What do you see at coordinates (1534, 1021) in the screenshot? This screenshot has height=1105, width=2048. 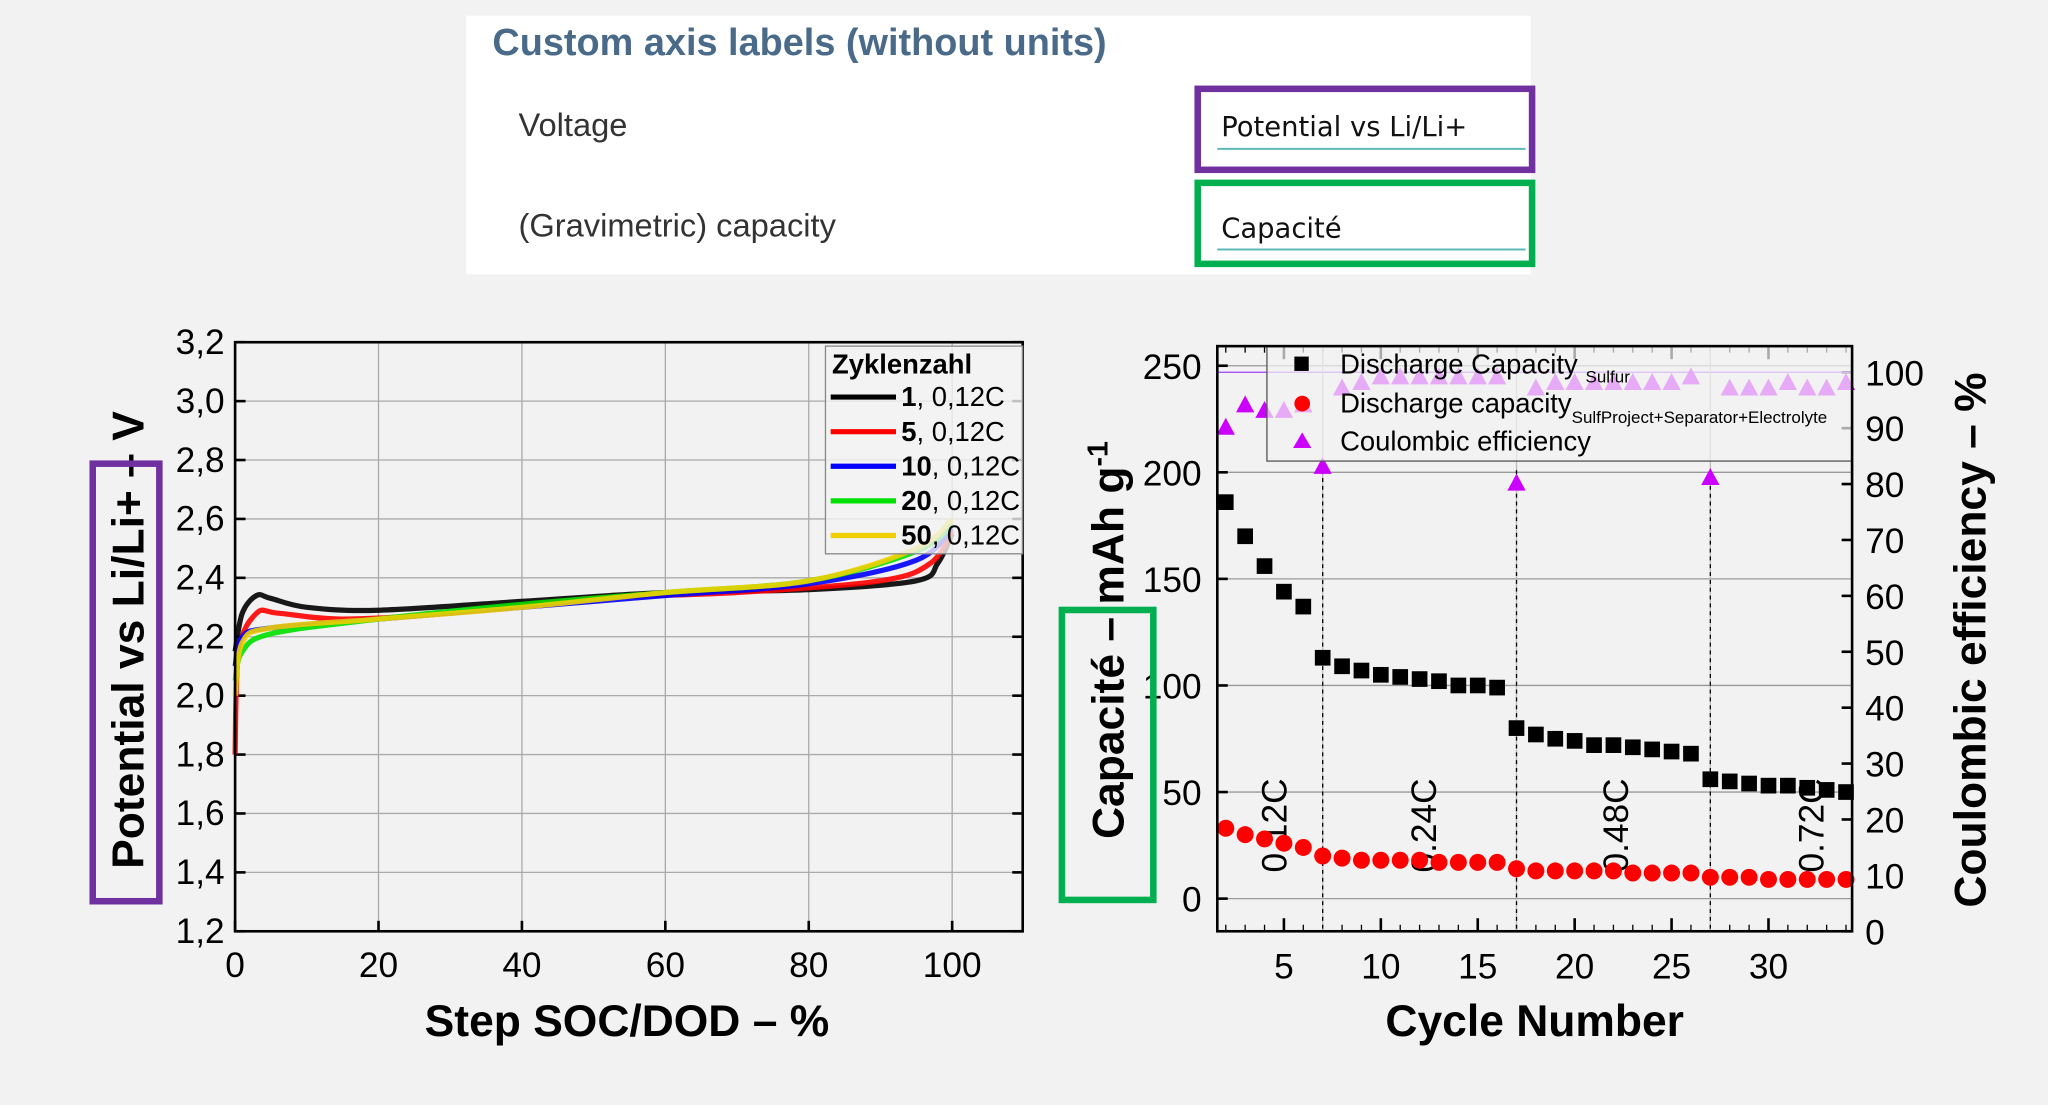 I see `x-axis-label-cycles: Cycle Number` at bounding box center [1534, 1021].